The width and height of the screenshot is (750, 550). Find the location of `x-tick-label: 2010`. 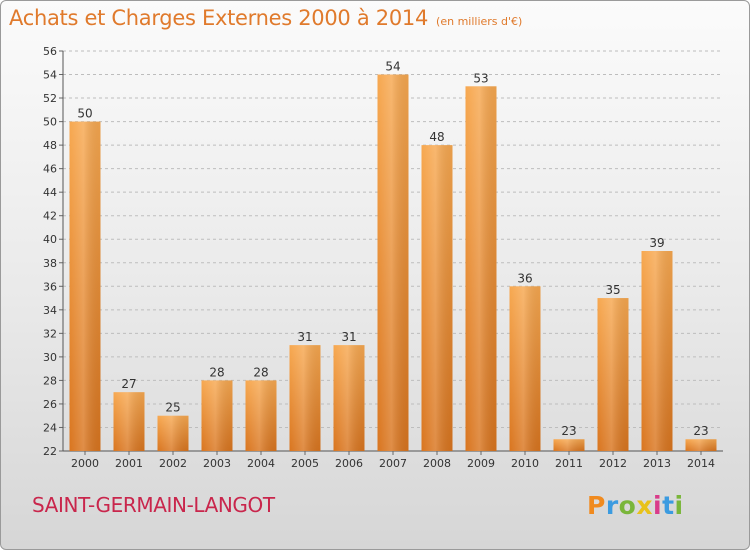

x-tick-label: 2010 is located at coordinates (525, 463).